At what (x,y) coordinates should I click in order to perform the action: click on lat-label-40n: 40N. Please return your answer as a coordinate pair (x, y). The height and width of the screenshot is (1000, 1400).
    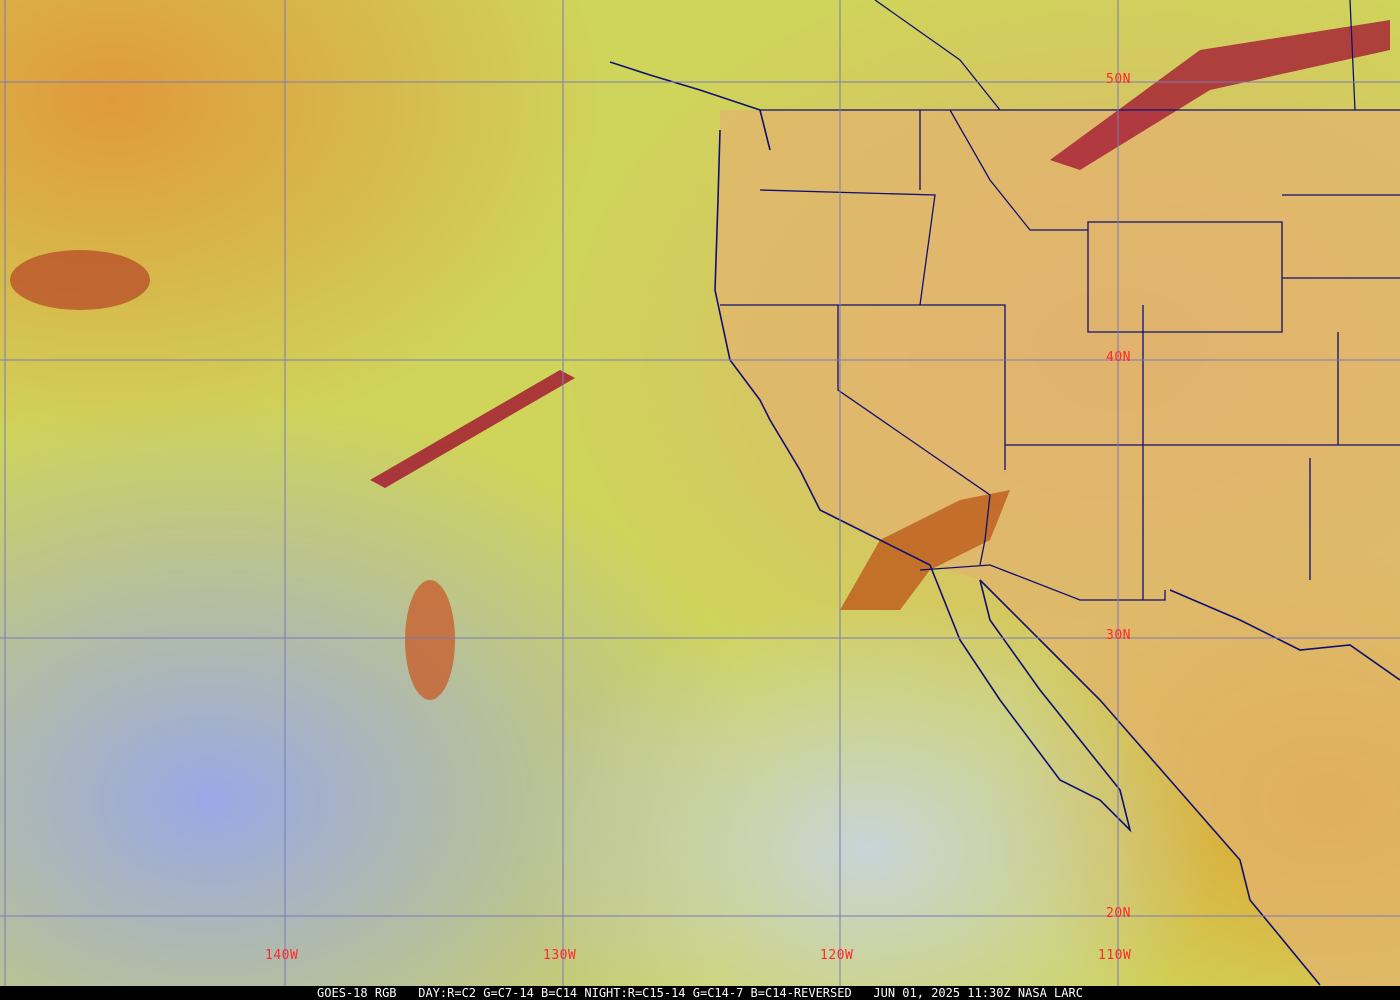
    Looking at the image, I should click on (1118, 357).